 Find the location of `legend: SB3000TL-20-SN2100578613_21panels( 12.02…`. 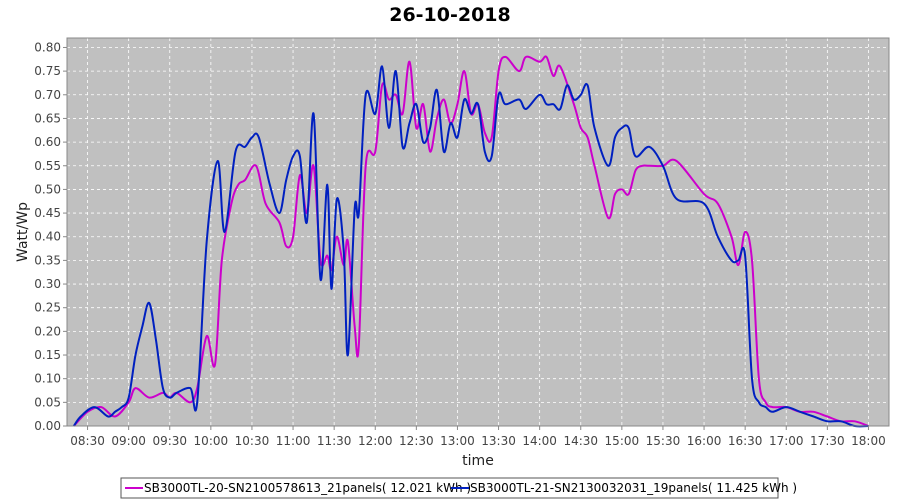

legend: SB3000TL-20-SN2100578613_21panels( 12.02… is located at coordinates (458, 488).